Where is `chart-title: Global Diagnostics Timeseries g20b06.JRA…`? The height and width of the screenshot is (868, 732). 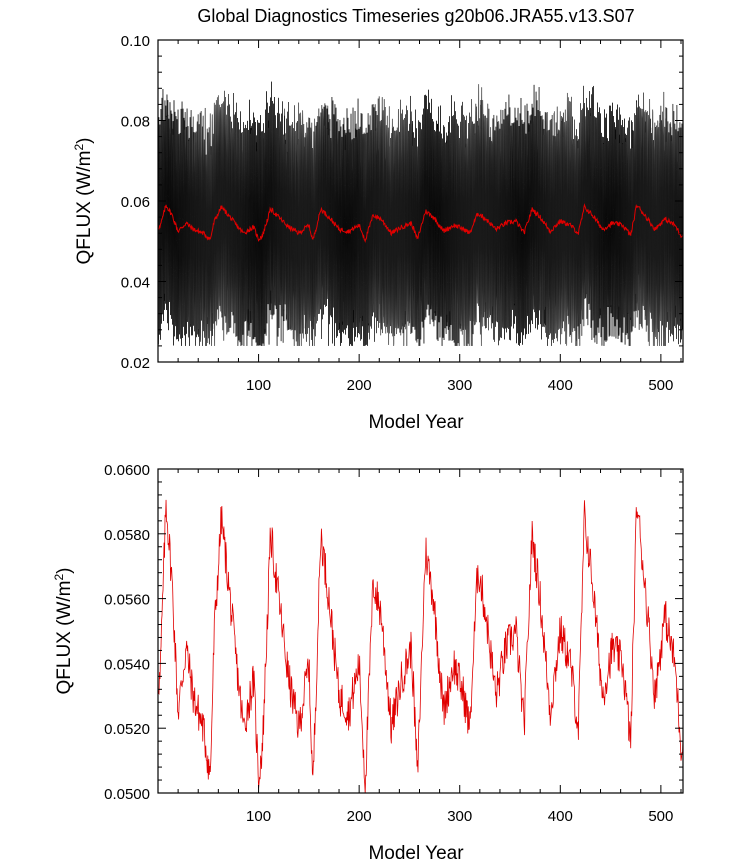
chart-title: Global Diagnostics Timeseries g20b06.JRA… is located at coordinates (415, 16).